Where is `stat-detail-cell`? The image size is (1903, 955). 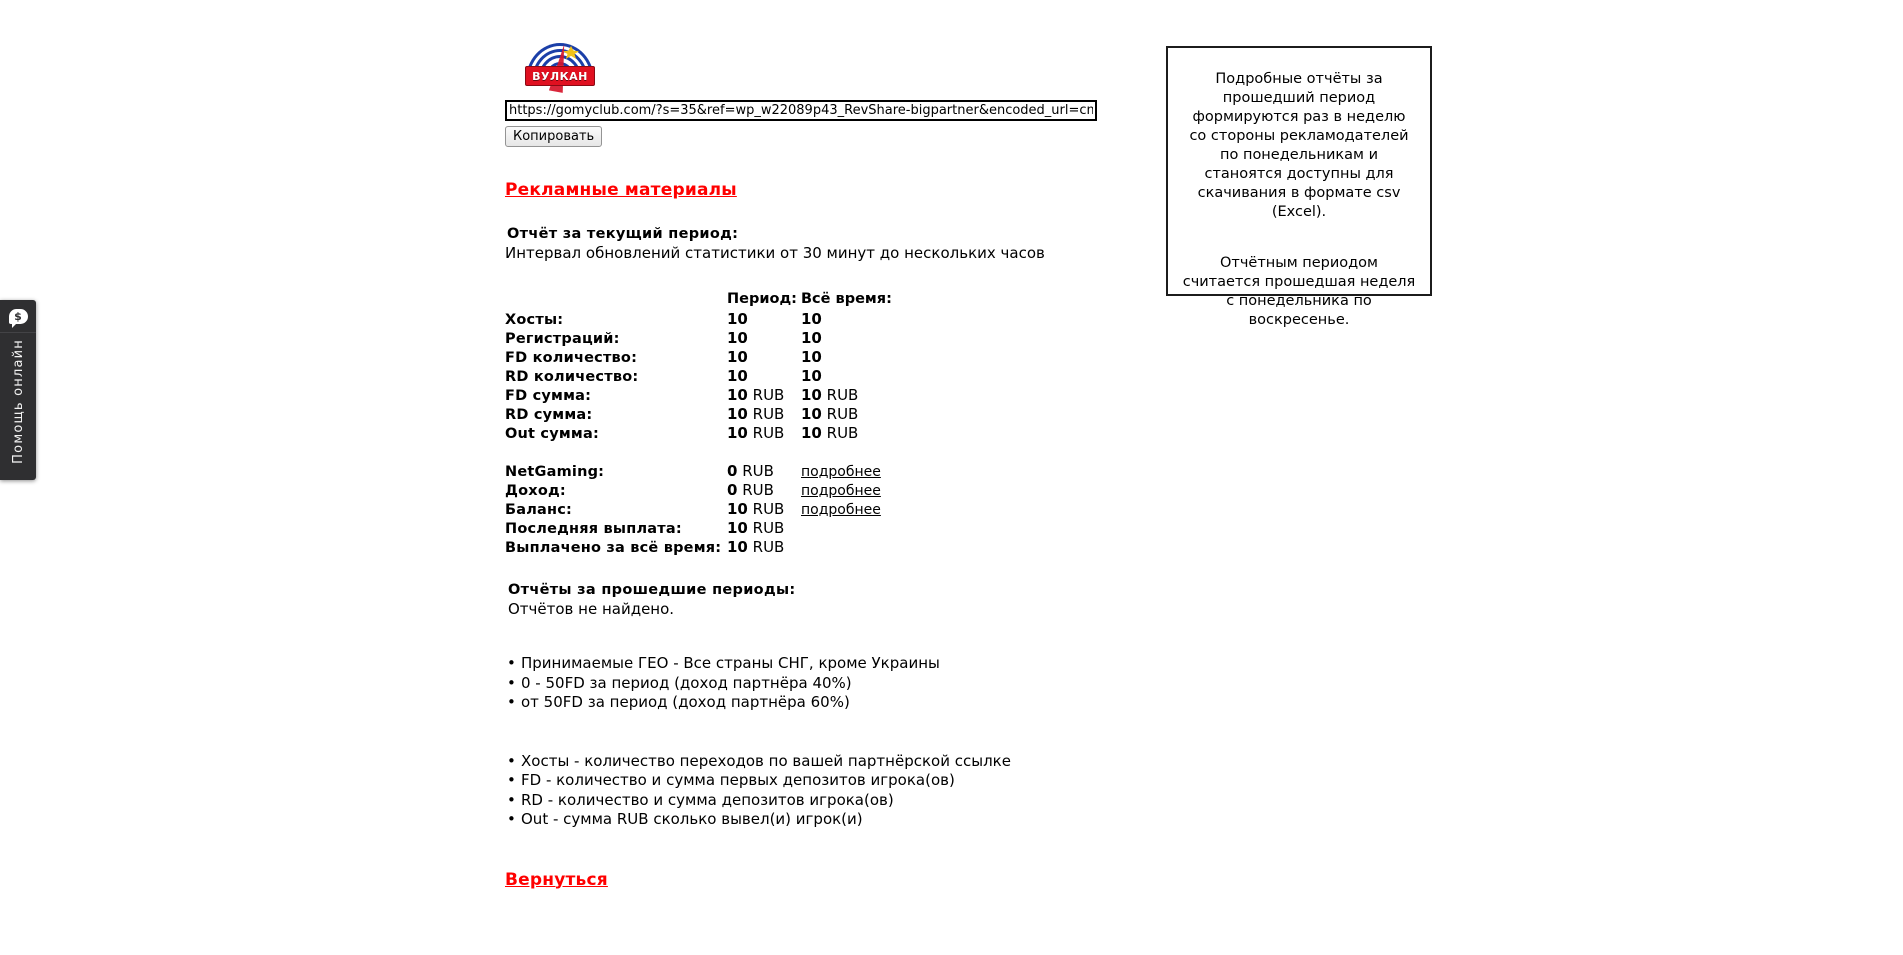
stat-detail-cell is located at coordinates (846, 527).